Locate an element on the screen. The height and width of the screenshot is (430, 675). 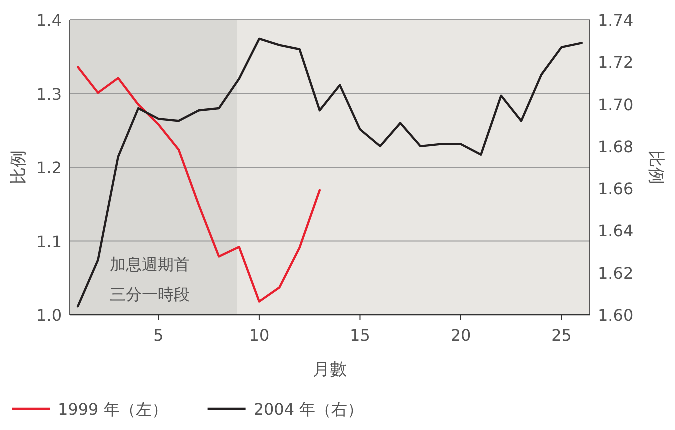
x-tick-label: 20 is located at coordinates (461, 335).